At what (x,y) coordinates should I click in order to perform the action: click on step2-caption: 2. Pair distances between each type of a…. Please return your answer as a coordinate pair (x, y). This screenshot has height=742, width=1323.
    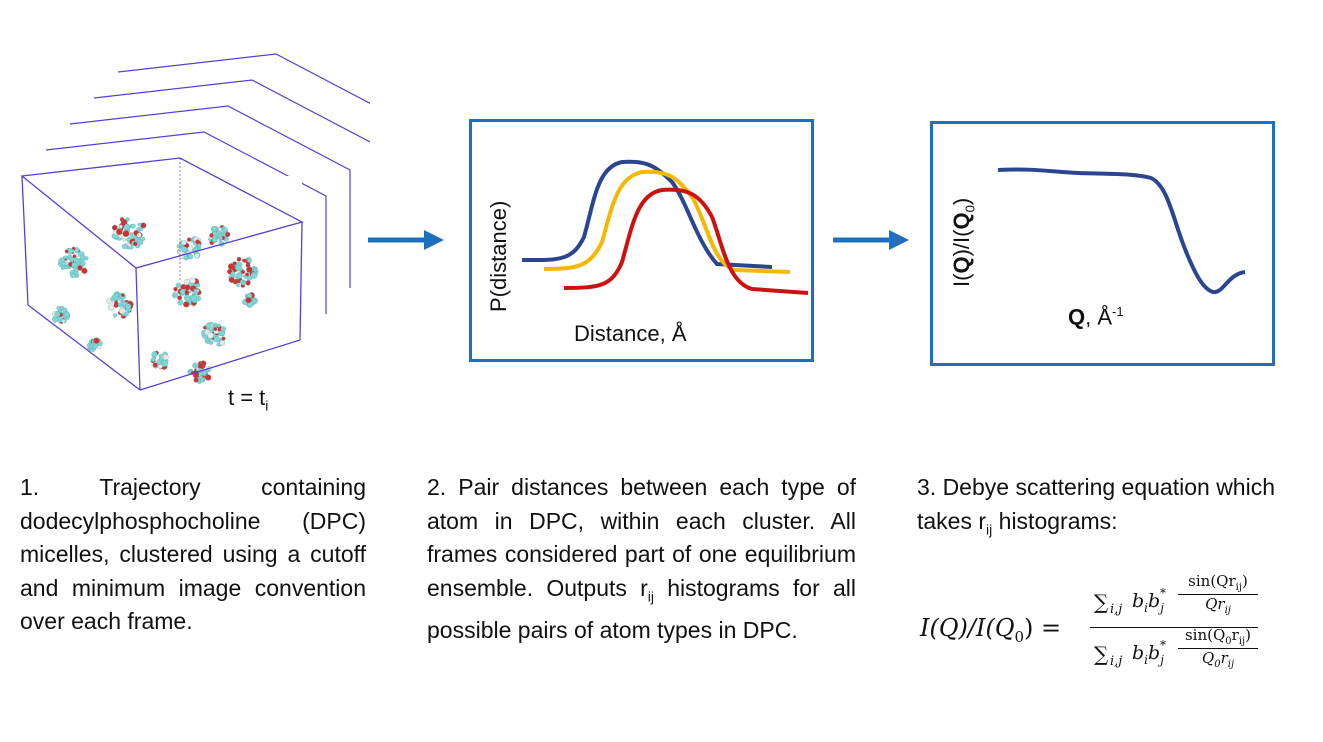
    Looking at the image, I should click on (641, 558).